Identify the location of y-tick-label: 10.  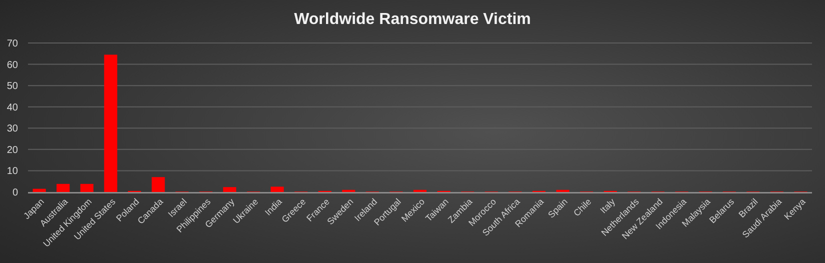
(12, 172).